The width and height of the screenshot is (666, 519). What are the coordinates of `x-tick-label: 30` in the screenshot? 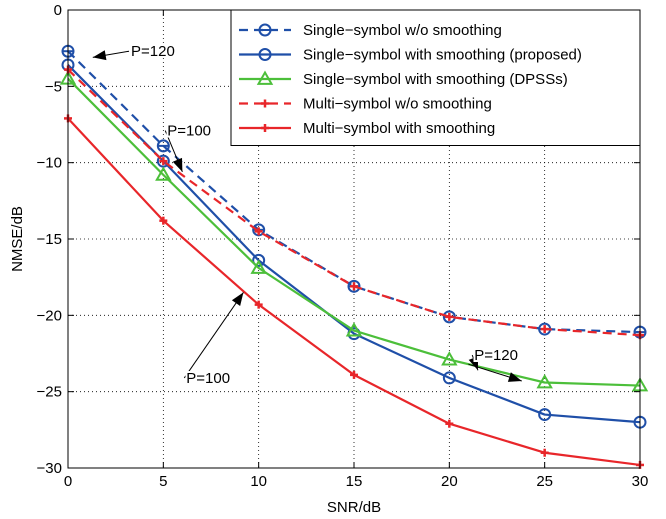 It's located at (640, 481).